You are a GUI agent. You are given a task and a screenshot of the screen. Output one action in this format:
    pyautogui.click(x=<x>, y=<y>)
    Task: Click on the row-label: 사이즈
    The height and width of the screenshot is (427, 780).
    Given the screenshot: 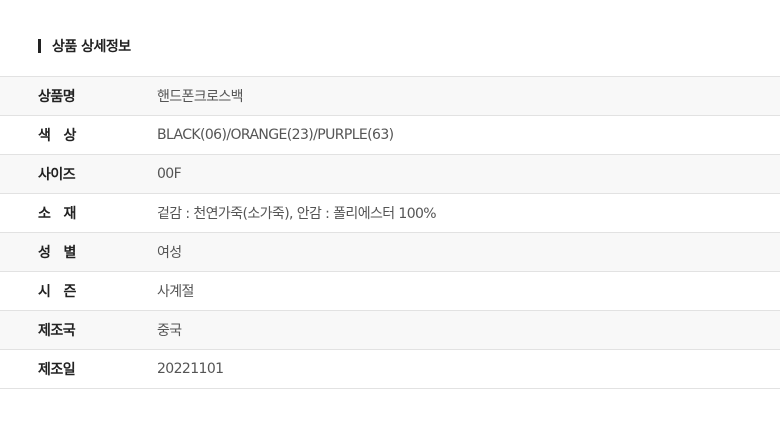 What is the action you would take?
    pyautogui.click(x=57, y=175)
    